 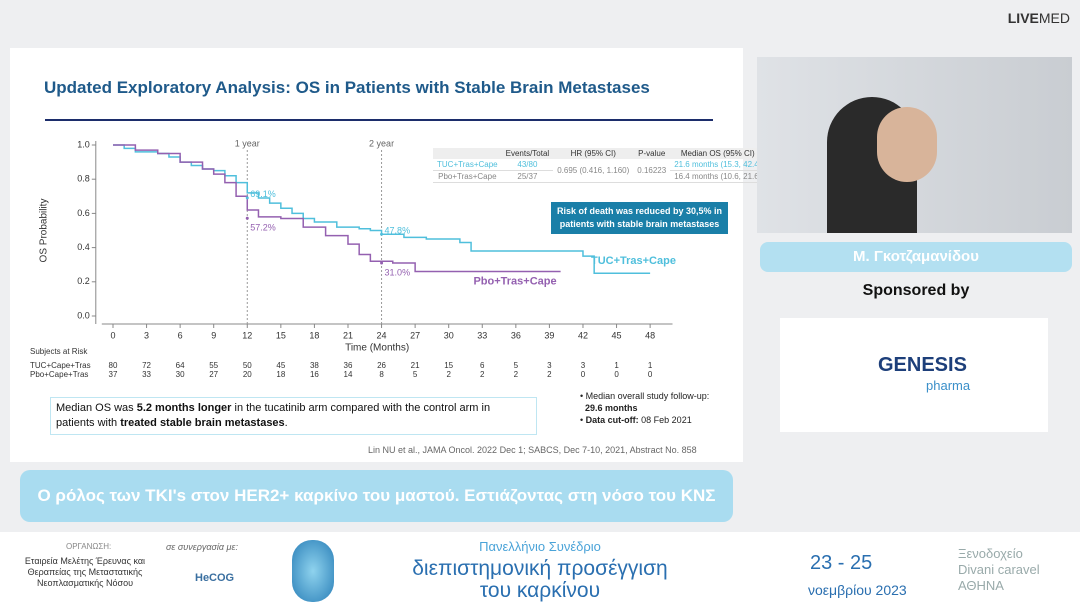 I want to click on x-tick-label: 24, so click(x=382, y=335).